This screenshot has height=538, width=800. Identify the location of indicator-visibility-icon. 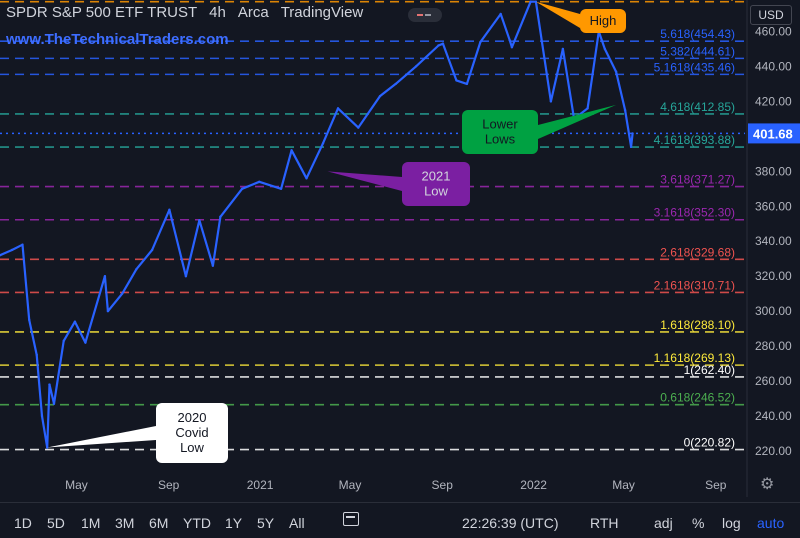
(425, 15).